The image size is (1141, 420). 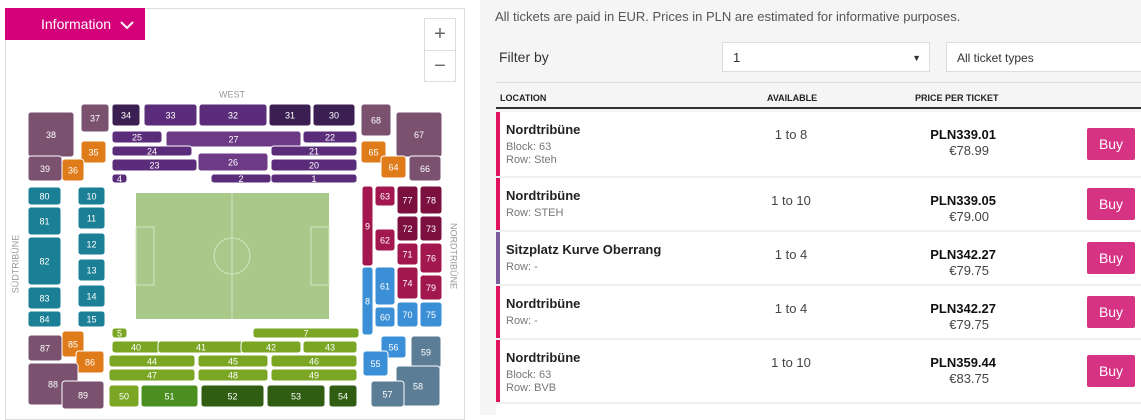 What do you see at coordinates (419, 134) in the screenshot?
I see `section: 67` at bounding box center [419, 134].